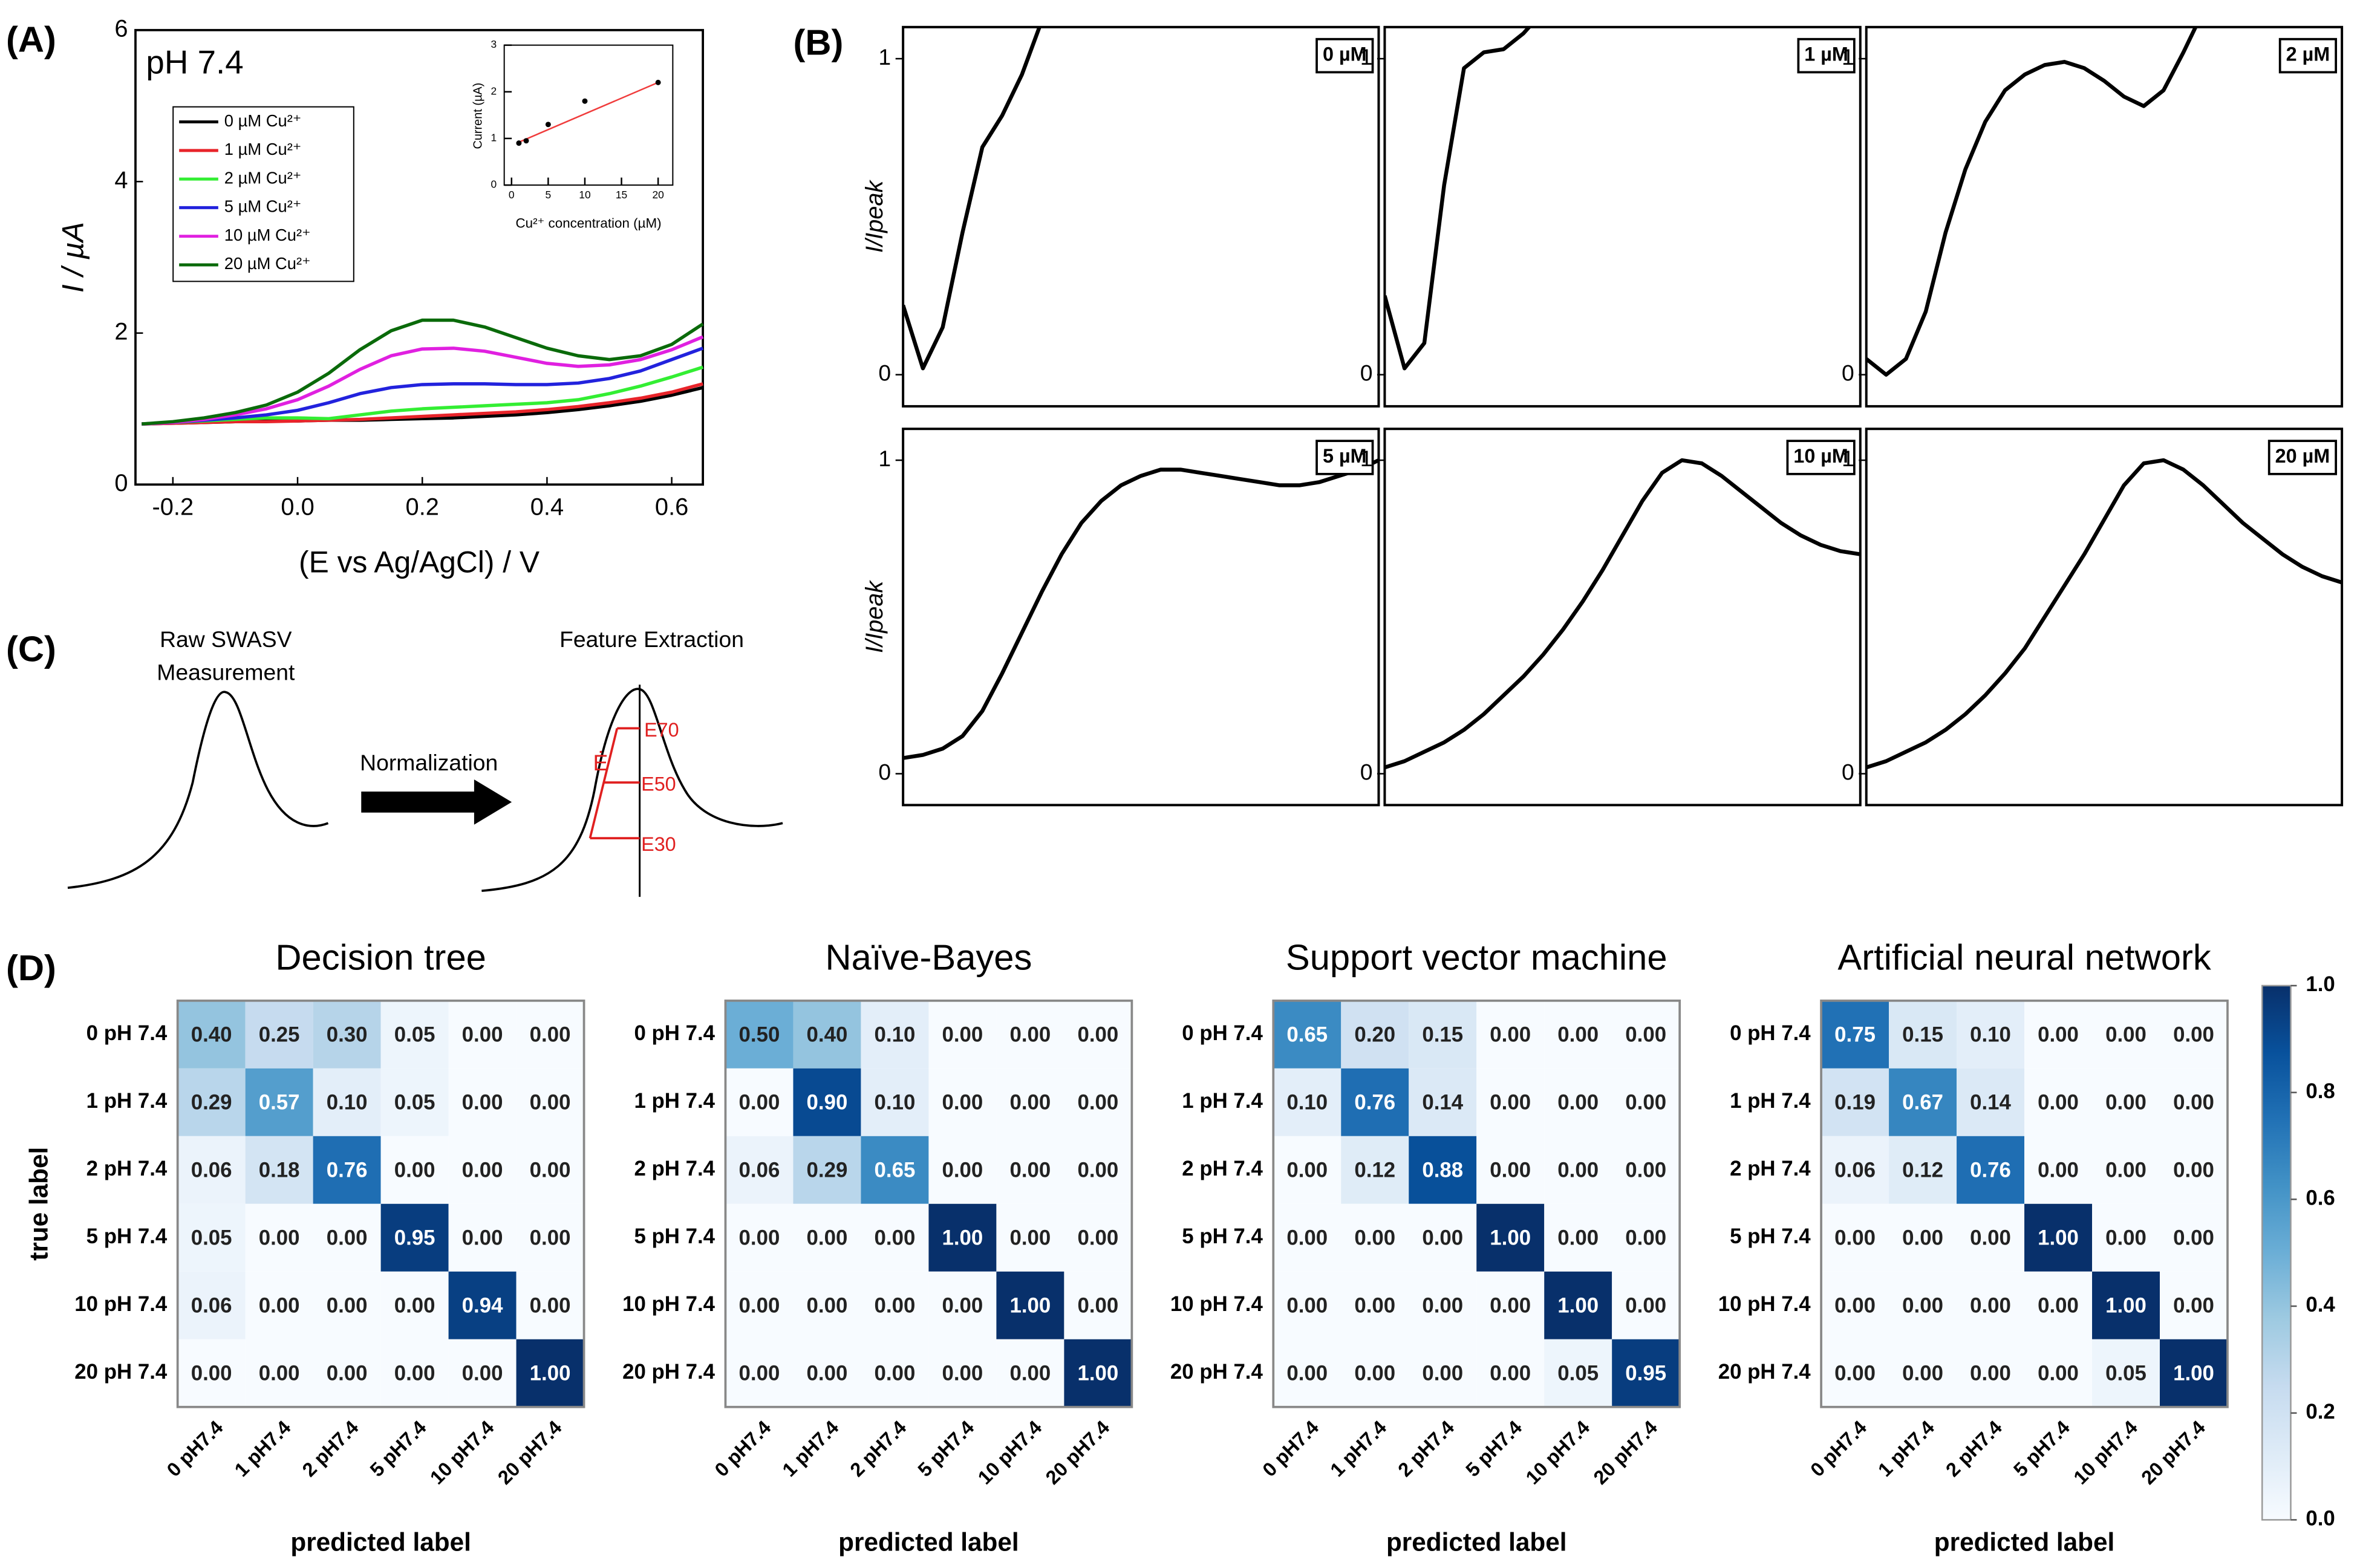  What do you see at coordinates (267, 263) in the screenshot?
I see `legend-label: 20 µM Cu²⁺` at bounding box center [267, 263].